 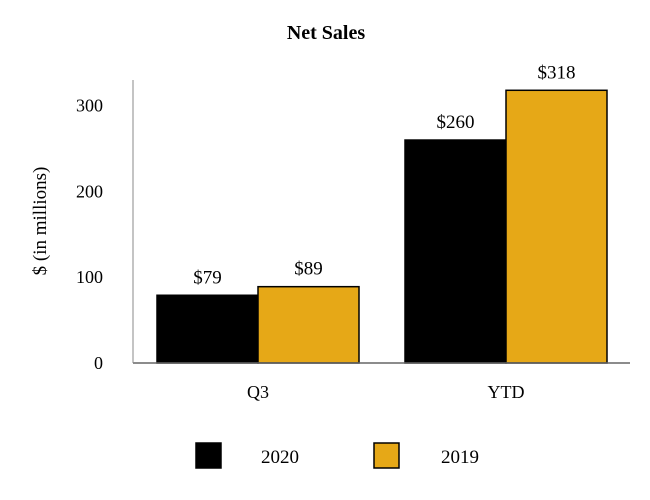 I want to click on x-category-label-ytd: YTD, so click(x=506, y=392).